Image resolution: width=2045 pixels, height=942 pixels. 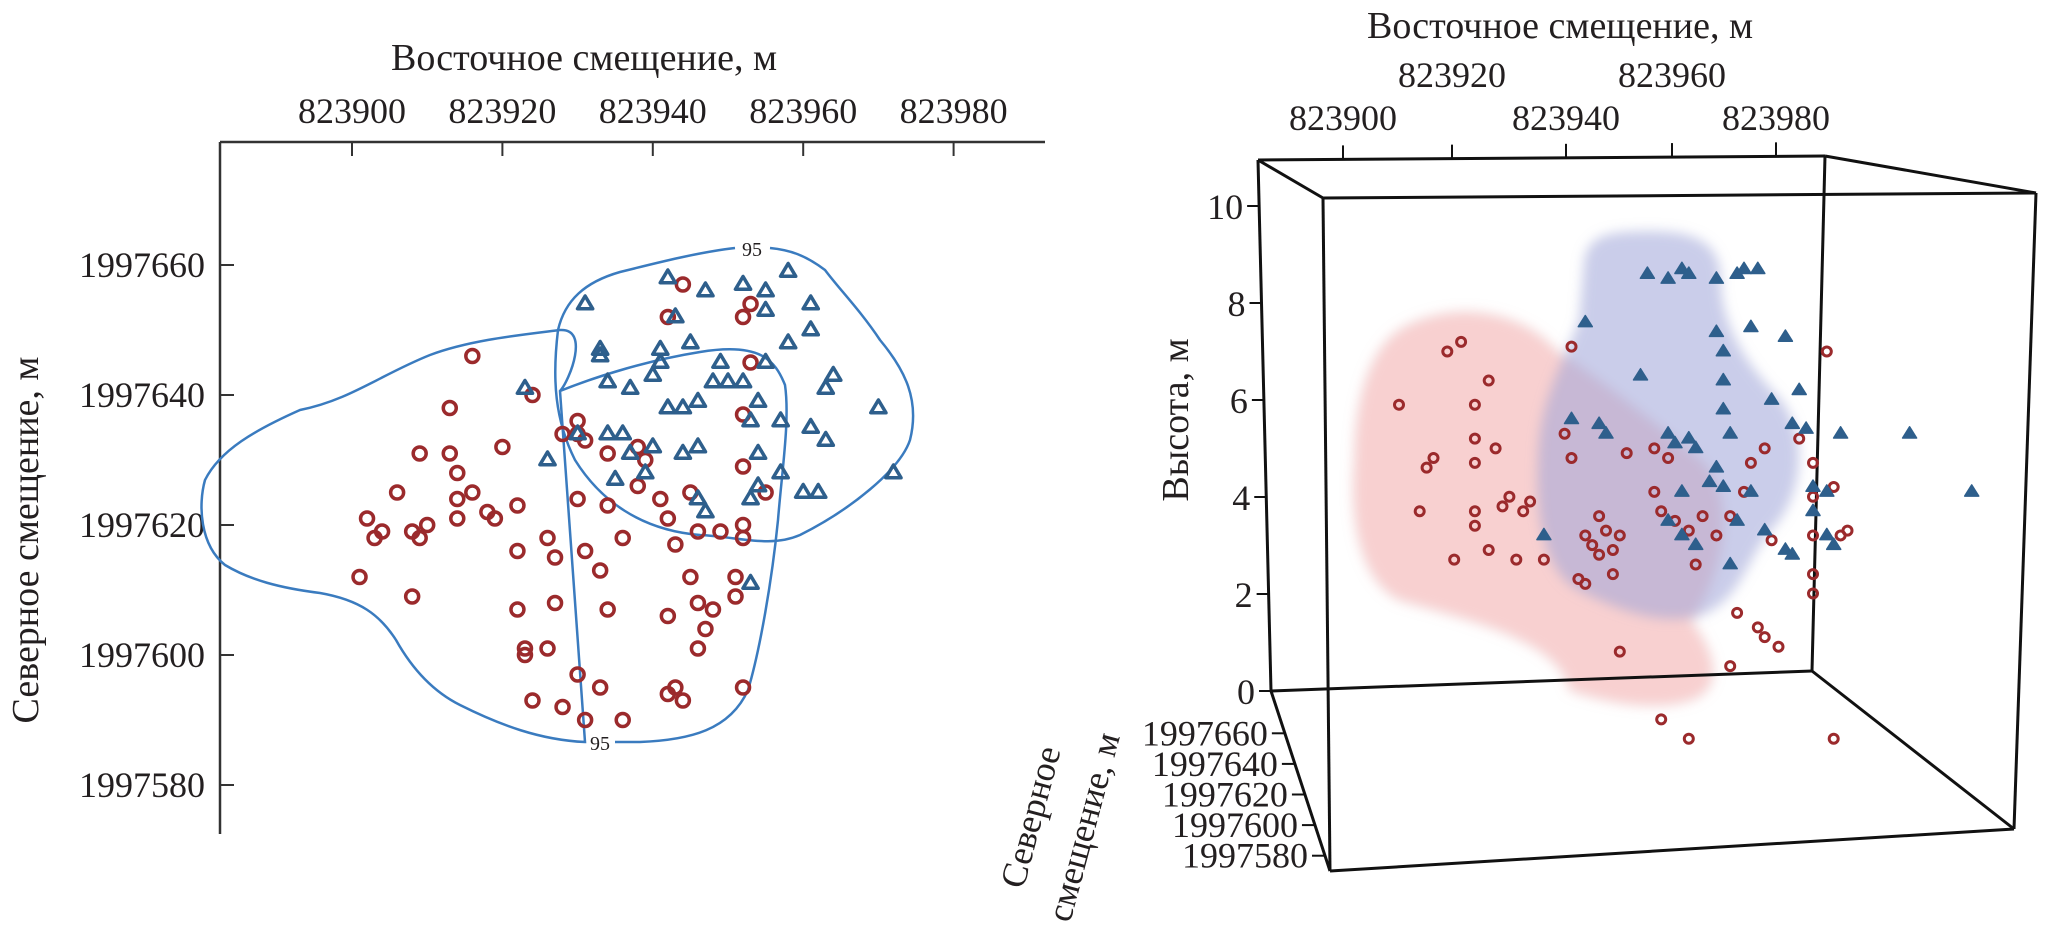 What do you see at coordinates (1205, 733) in the screenshot?
I see `right-y-tick-label: 1997660` at bounding box center [1205, 733].